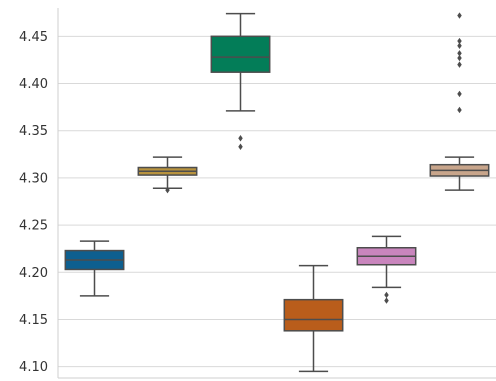  What do you see at coordinates (33, 202) in the screenshot?
I see `y-axis-ticks: 4.10 4.15 4.20 4.25 4.30 4.35 4.40 4.45` at bounding box center [33, 202].